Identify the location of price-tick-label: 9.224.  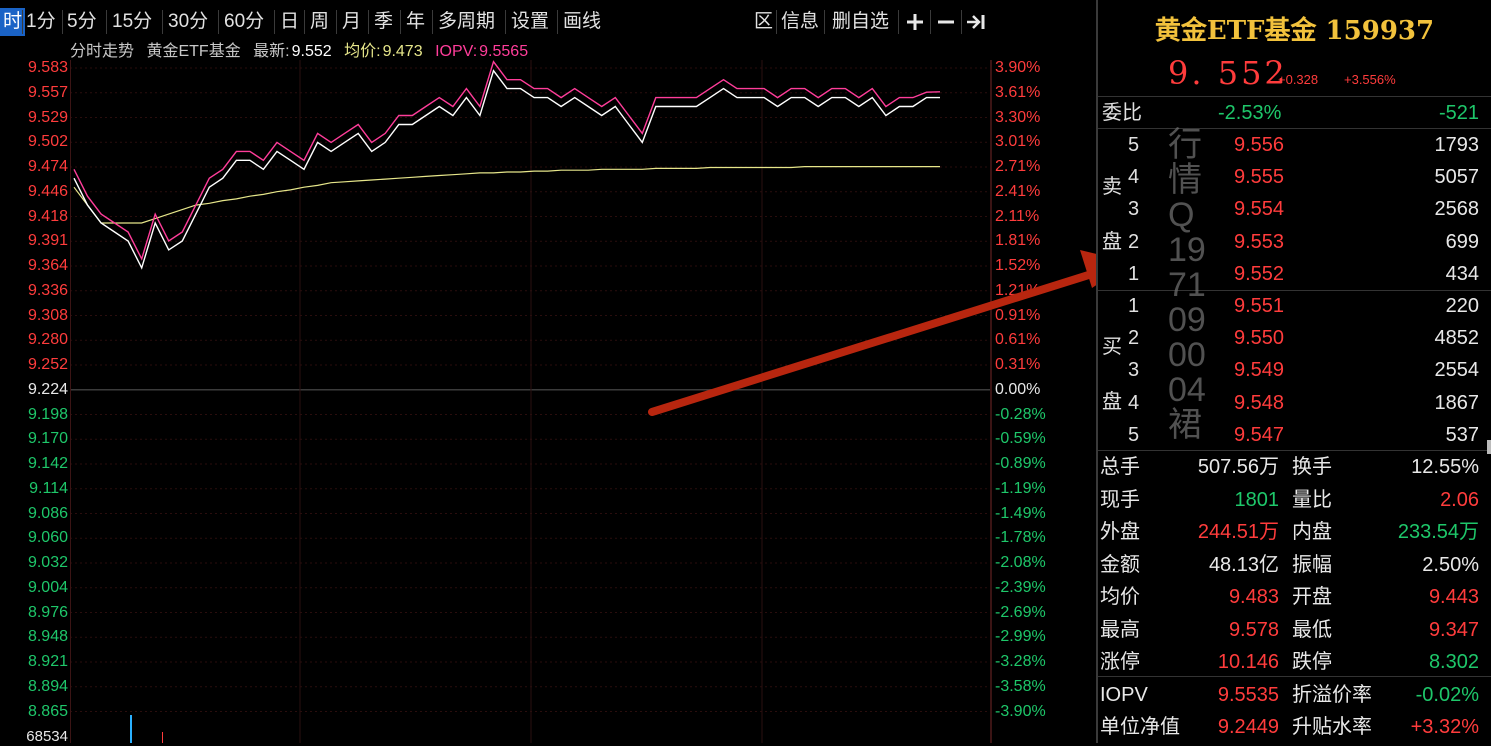
(47, 389).